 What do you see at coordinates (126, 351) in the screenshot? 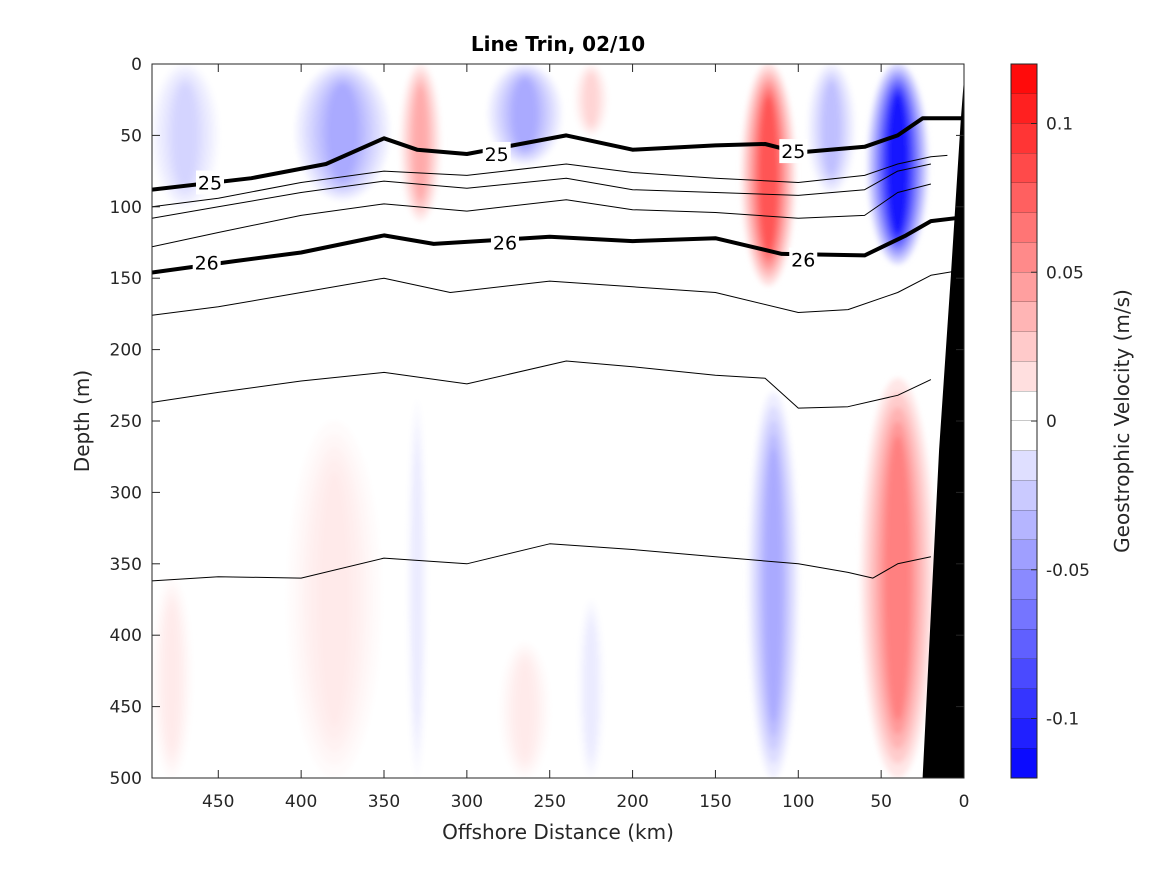
I see `y-tick-label: 200` at bounding box center [126, 351].